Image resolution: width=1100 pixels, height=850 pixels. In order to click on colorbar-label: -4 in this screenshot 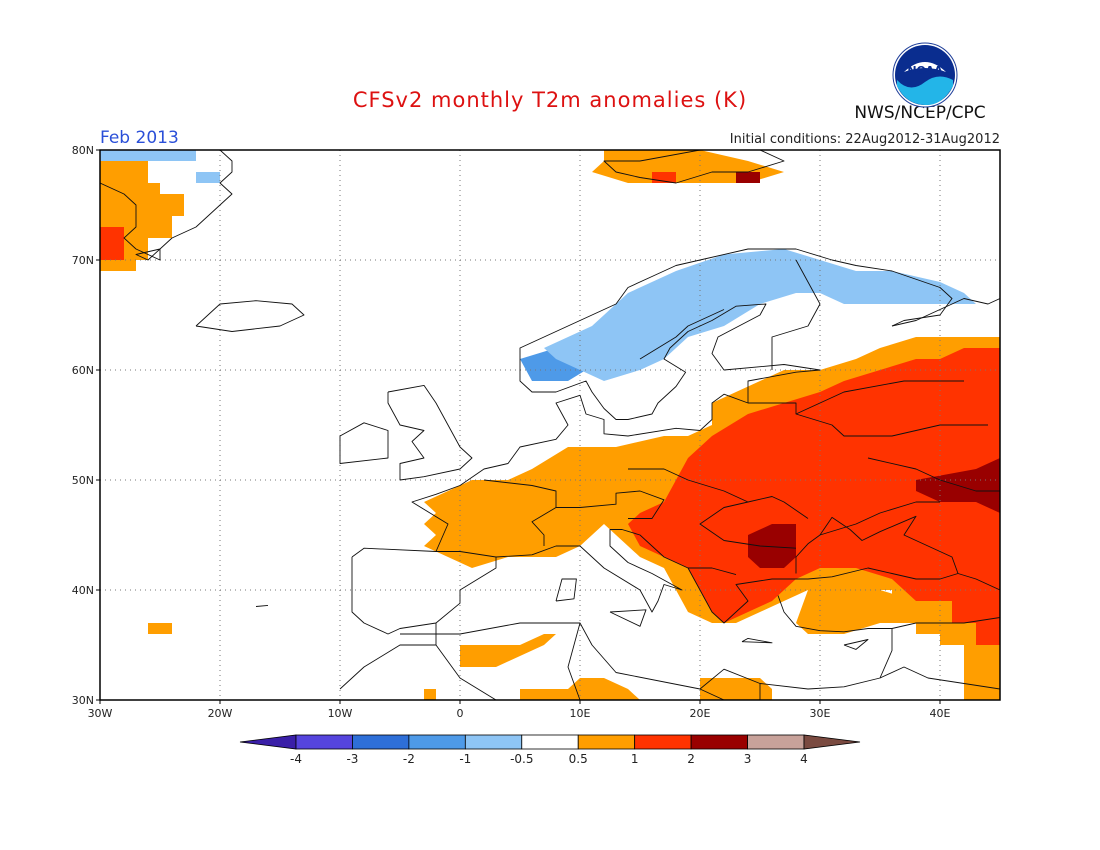, I will do `click(296, 759)`.